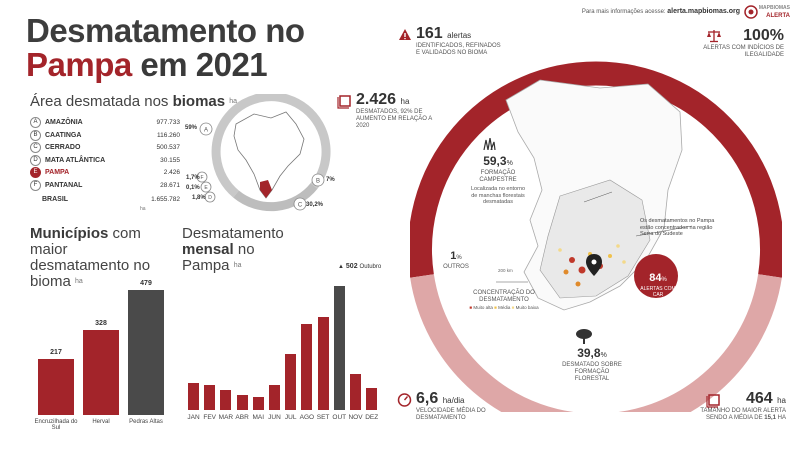 The image size is (800, 450). Describe the element at coordinates (355, 417) in the screenshot. I see `month-label: NOV` at that location.